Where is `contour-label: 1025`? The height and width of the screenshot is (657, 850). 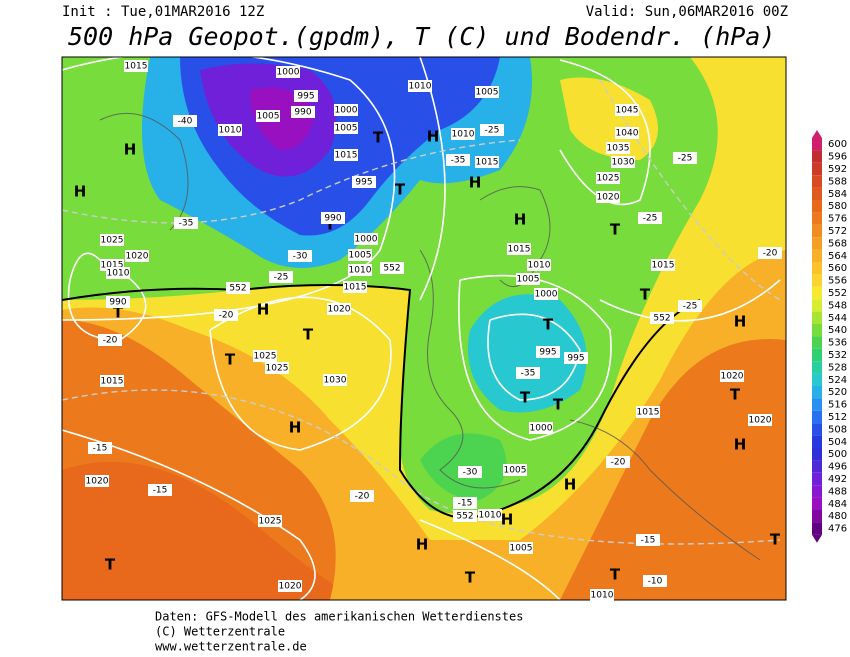 contour-label: 1025 is located at coordinates (277, 369).